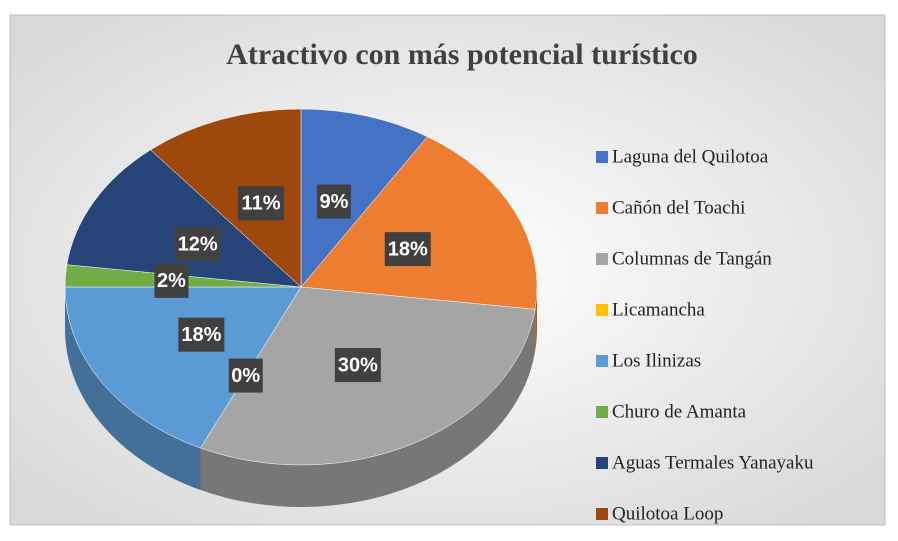  What do you see at coordinates (692, 258) in the screenshot?
I see `legend-label: Columnas de Tangán` at bounding box center [692, 258].